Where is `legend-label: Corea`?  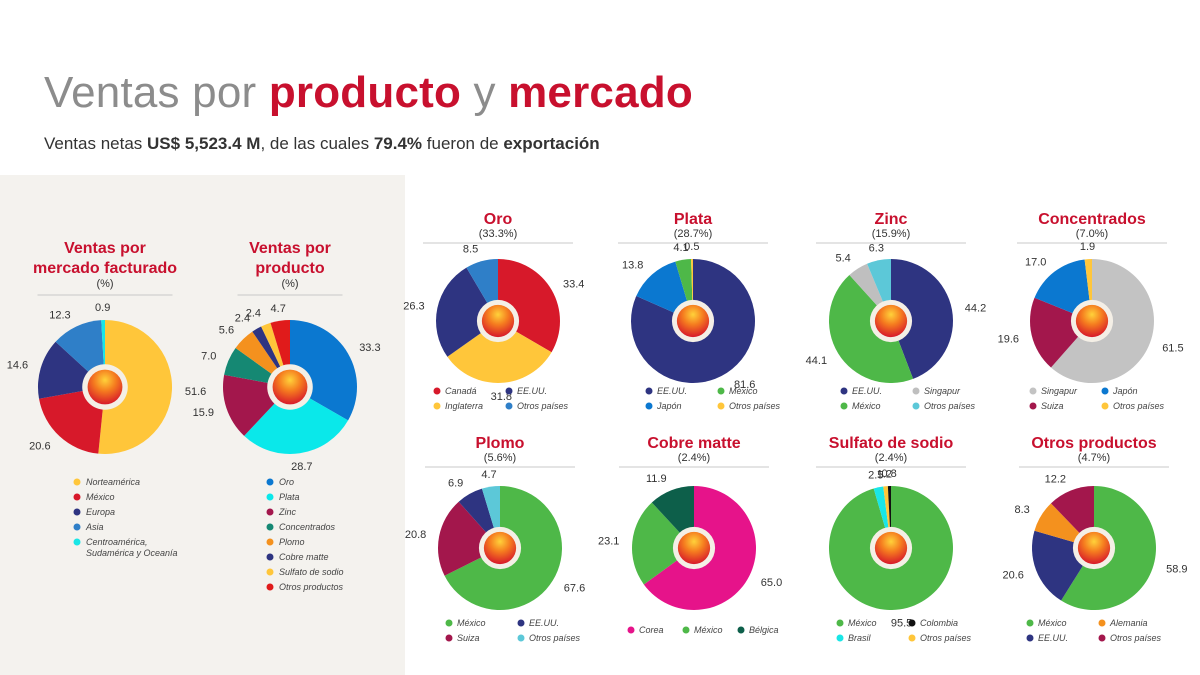
legend-label: Corea is located at coordinates (651, 630).